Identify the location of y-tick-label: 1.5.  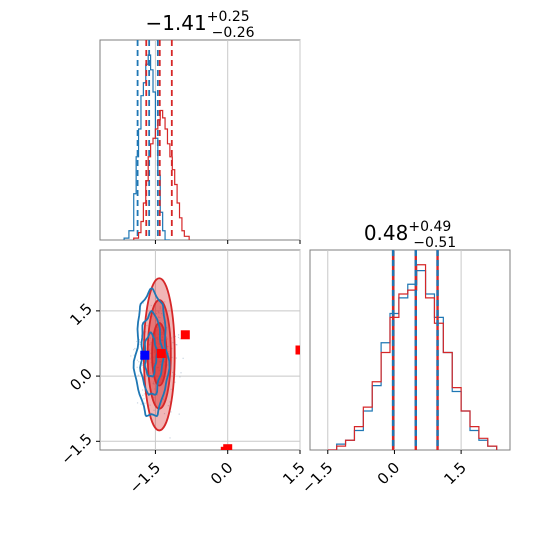
(81, 315).